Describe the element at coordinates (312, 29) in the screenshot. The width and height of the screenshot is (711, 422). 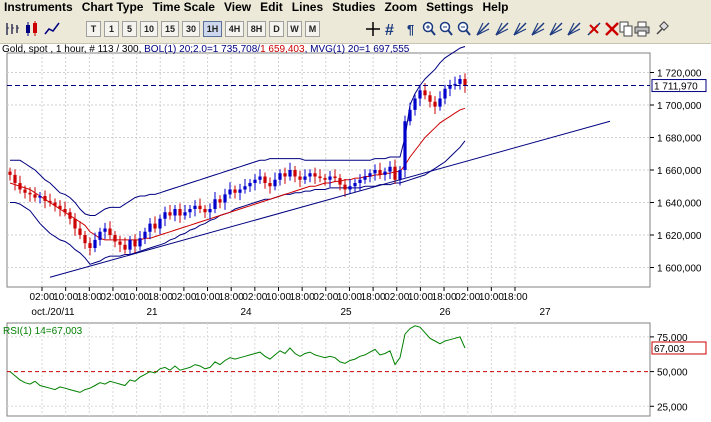
I see `timeframe-button-m: M` at that location.